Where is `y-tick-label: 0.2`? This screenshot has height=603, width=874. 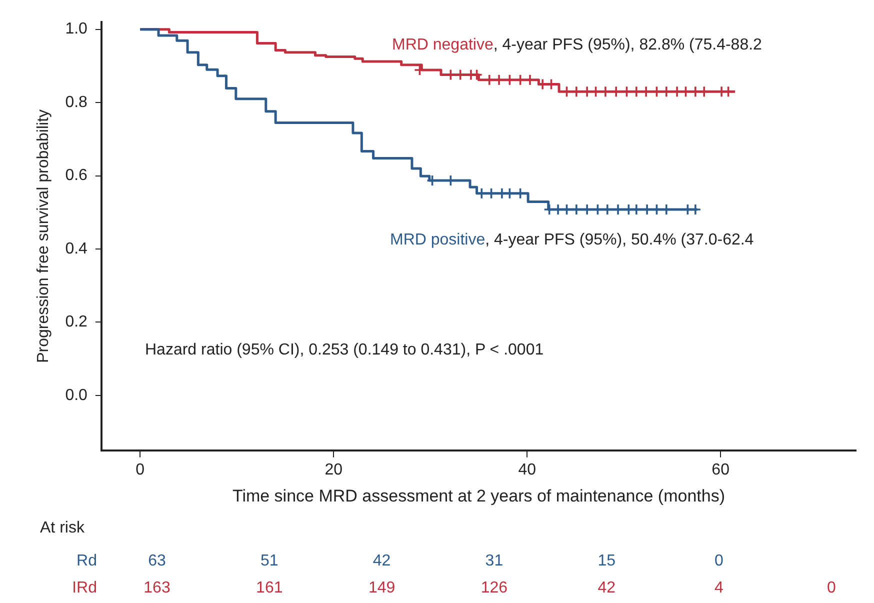 y-tick-label: 0.2 is located at coordinates (76, 322).